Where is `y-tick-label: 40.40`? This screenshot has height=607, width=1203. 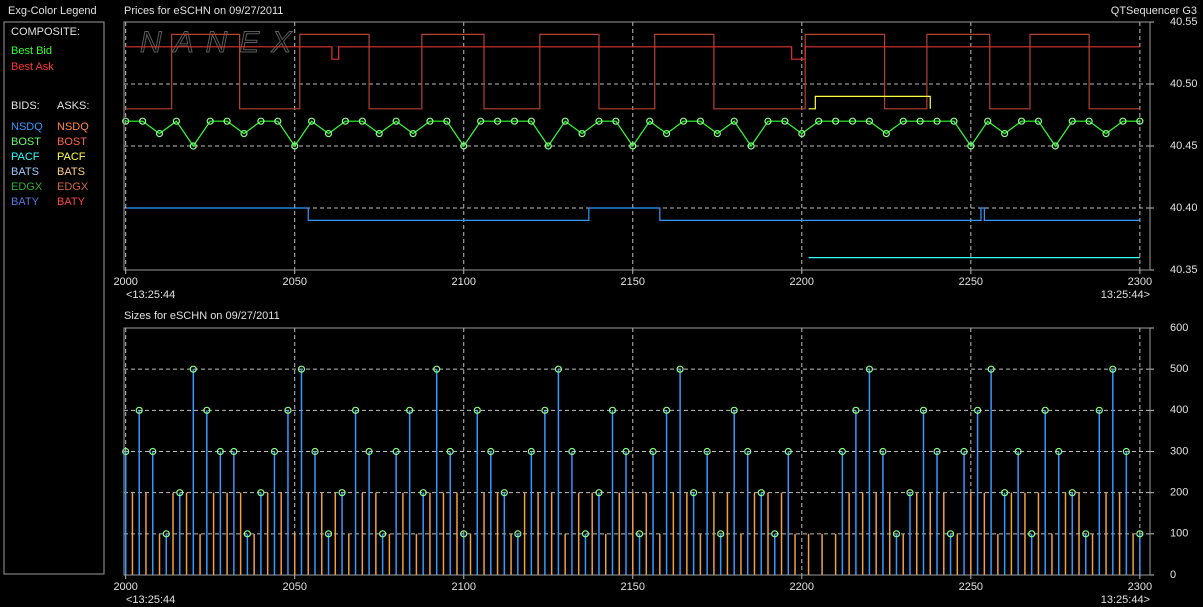 y-tick-label: 40.40 is located at coordinates (1184, 208).